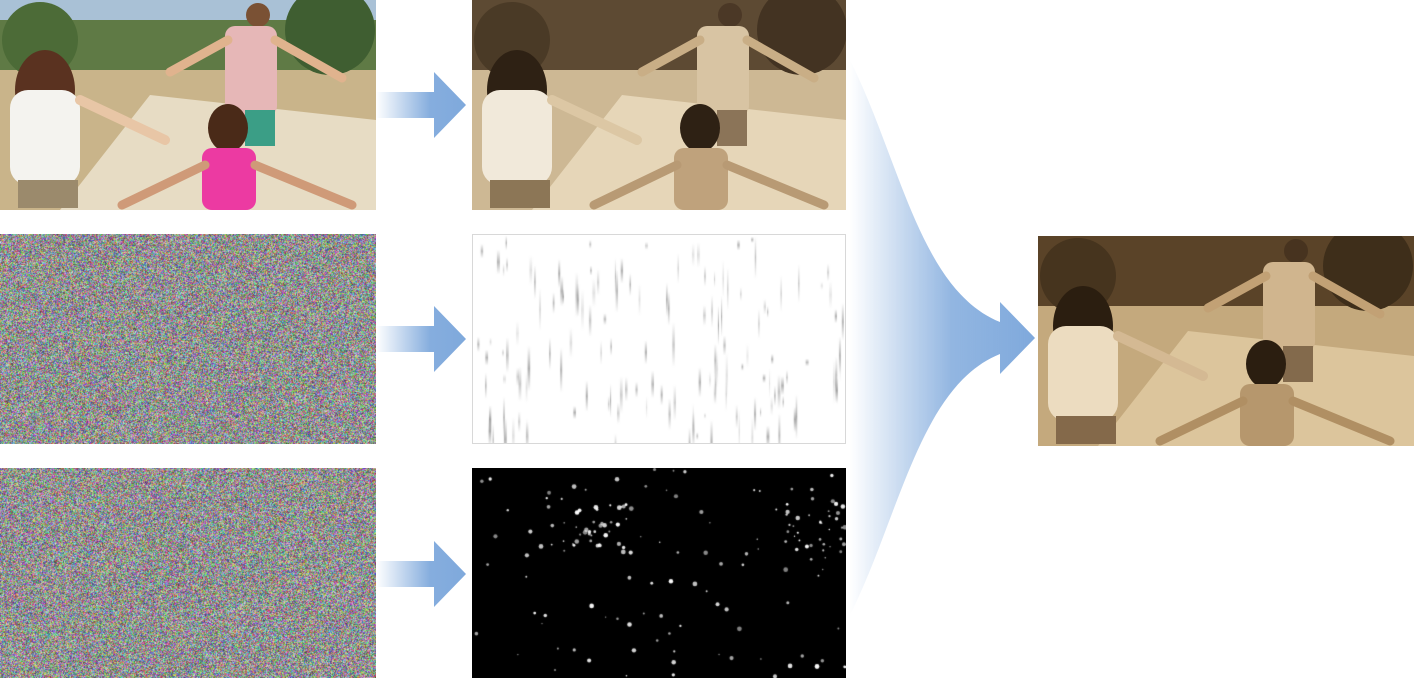 The height and width of the screenshot is (678, 1414). I want to click on sepia-photo, so click(659, 105).